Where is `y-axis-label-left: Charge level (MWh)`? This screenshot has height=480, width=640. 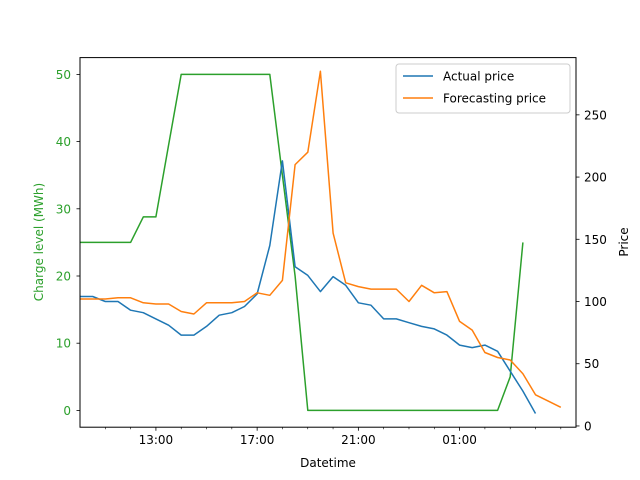
y-axis-label-left: Charge level (MWh) is located at coordinates (39, 242).